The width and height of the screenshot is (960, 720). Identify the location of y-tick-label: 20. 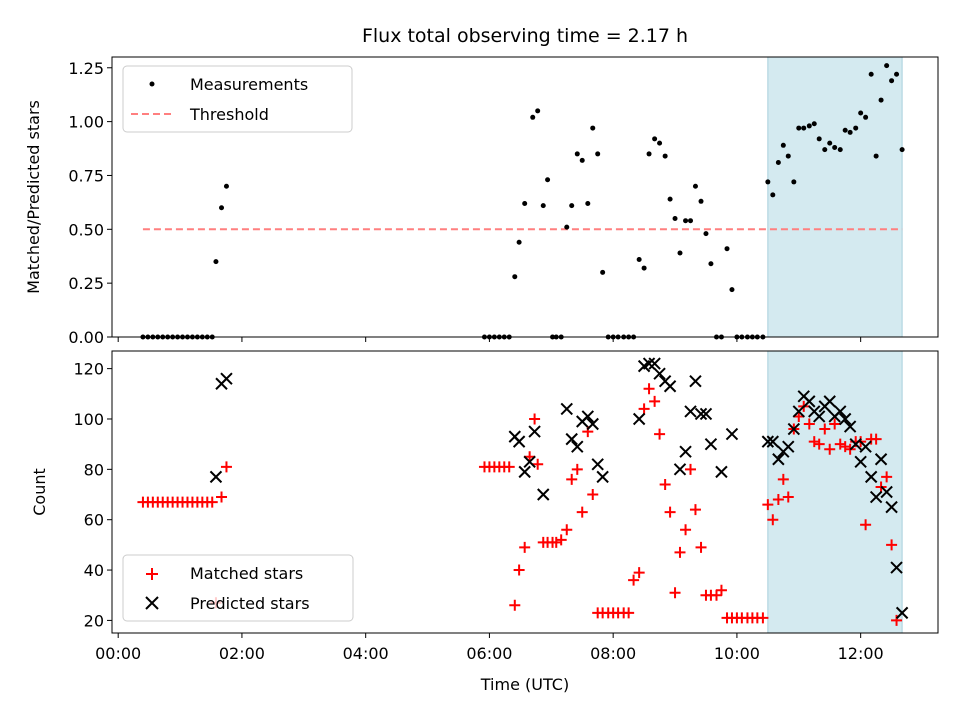
(94, 620).